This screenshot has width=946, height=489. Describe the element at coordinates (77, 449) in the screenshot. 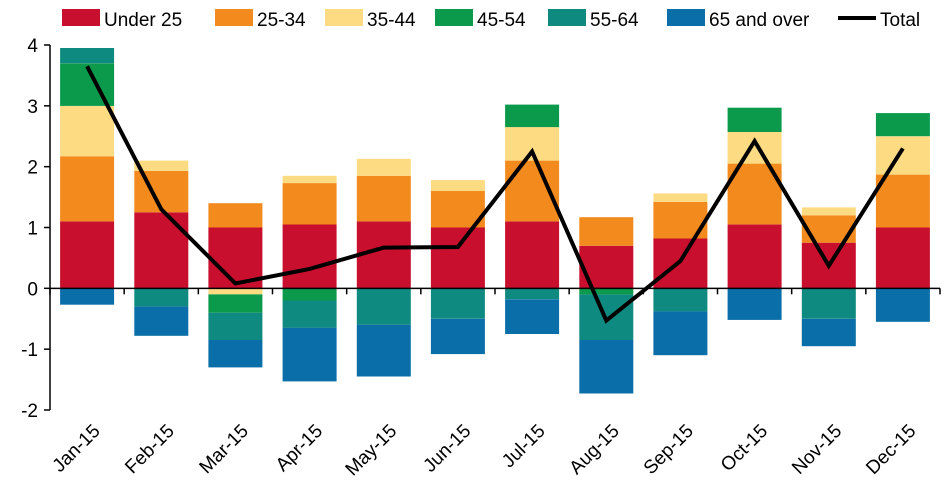

I see `x-tick-label-jan-15: Jan-15` at that location.